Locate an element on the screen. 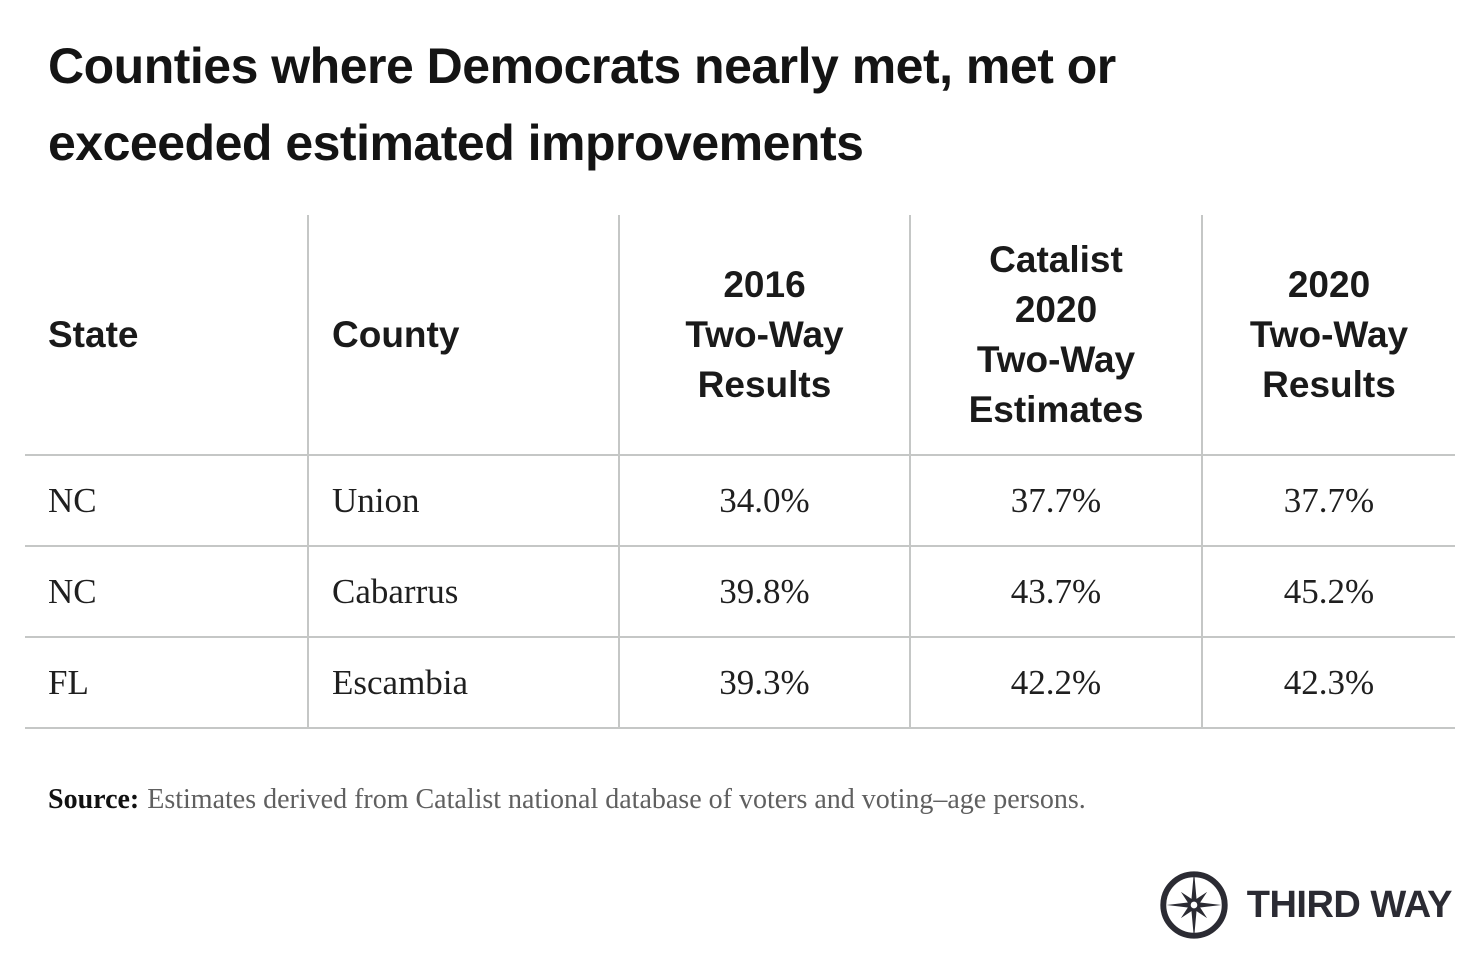  cell-2016-results: 34.0% is located at coordinates (765, 501).